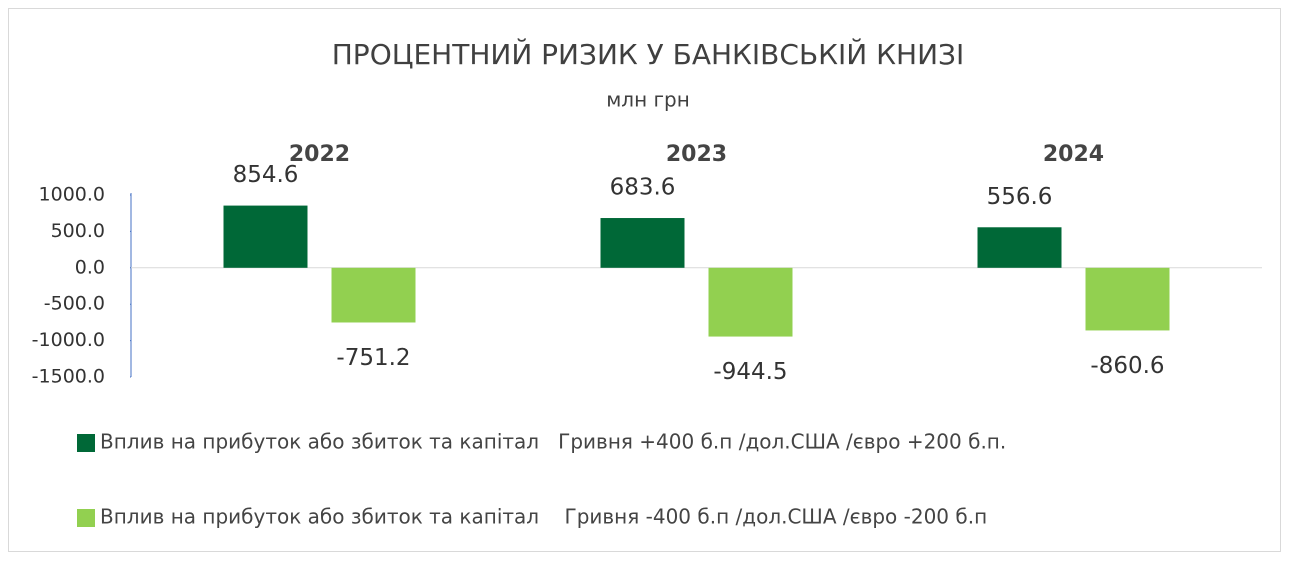 This screenshot has width=1290, height=564. I want to click on data-label: 556.6, so click(1020, 197).